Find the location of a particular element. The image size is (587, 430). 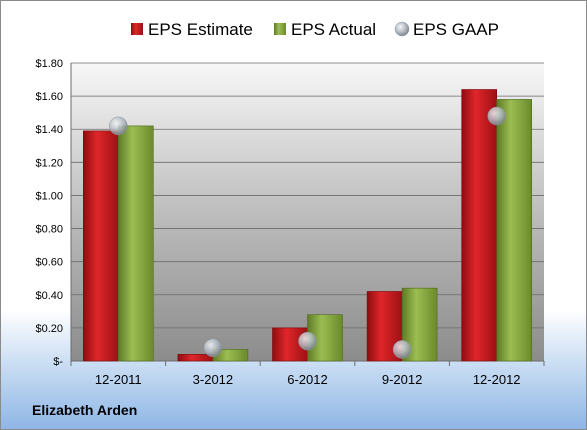

x-tick-label: 3-2012 is located at coordinates (213, 379).